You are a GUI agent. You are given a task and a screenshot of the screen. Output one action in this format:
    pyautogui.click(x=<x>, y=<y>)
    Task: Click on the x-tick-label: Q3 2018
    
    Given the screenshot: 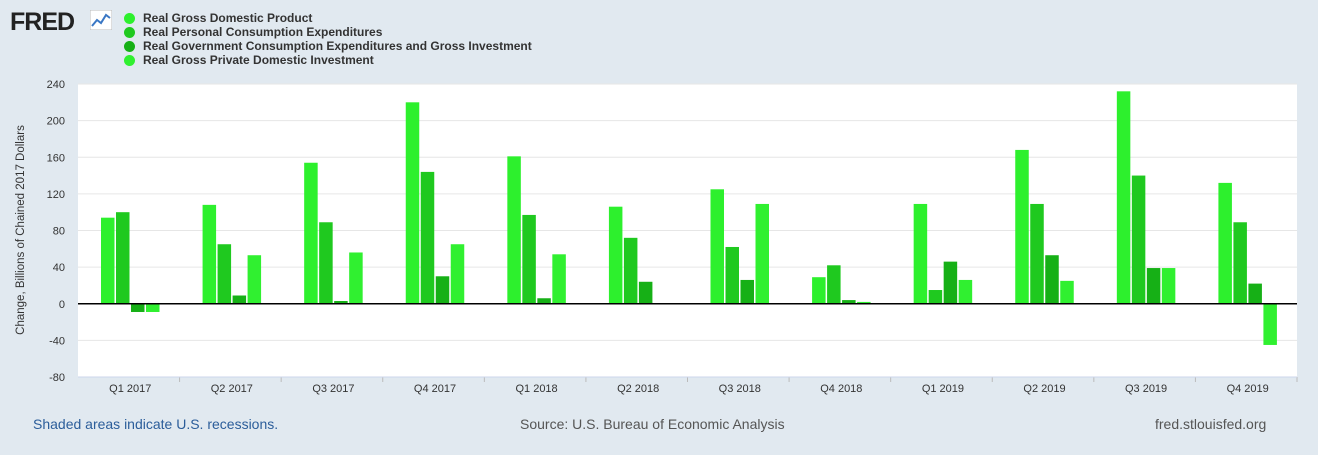 What is the action you would take?
    pyautogui.click(x=740, y=389)
    